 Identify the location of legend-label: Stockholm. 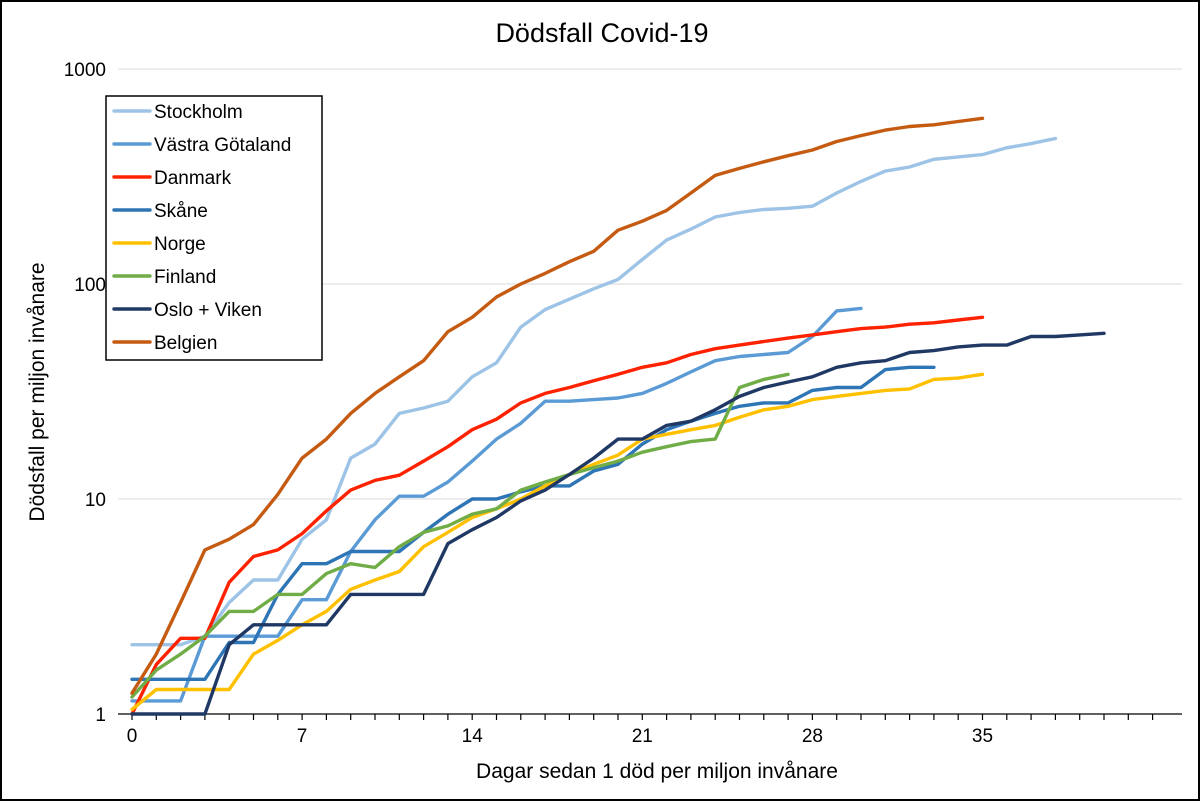
(198, 112).